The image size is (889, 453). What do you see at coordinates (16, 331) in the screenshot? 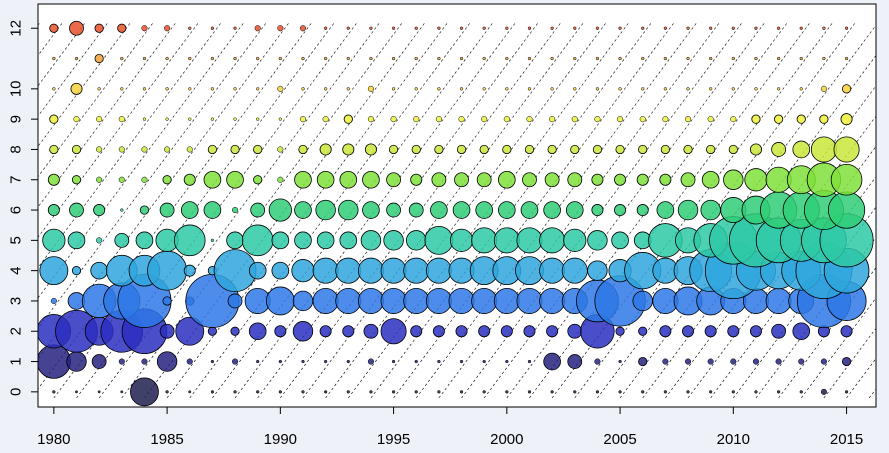
I see `y-tick-label: 2` at bounding box center [16, 331].